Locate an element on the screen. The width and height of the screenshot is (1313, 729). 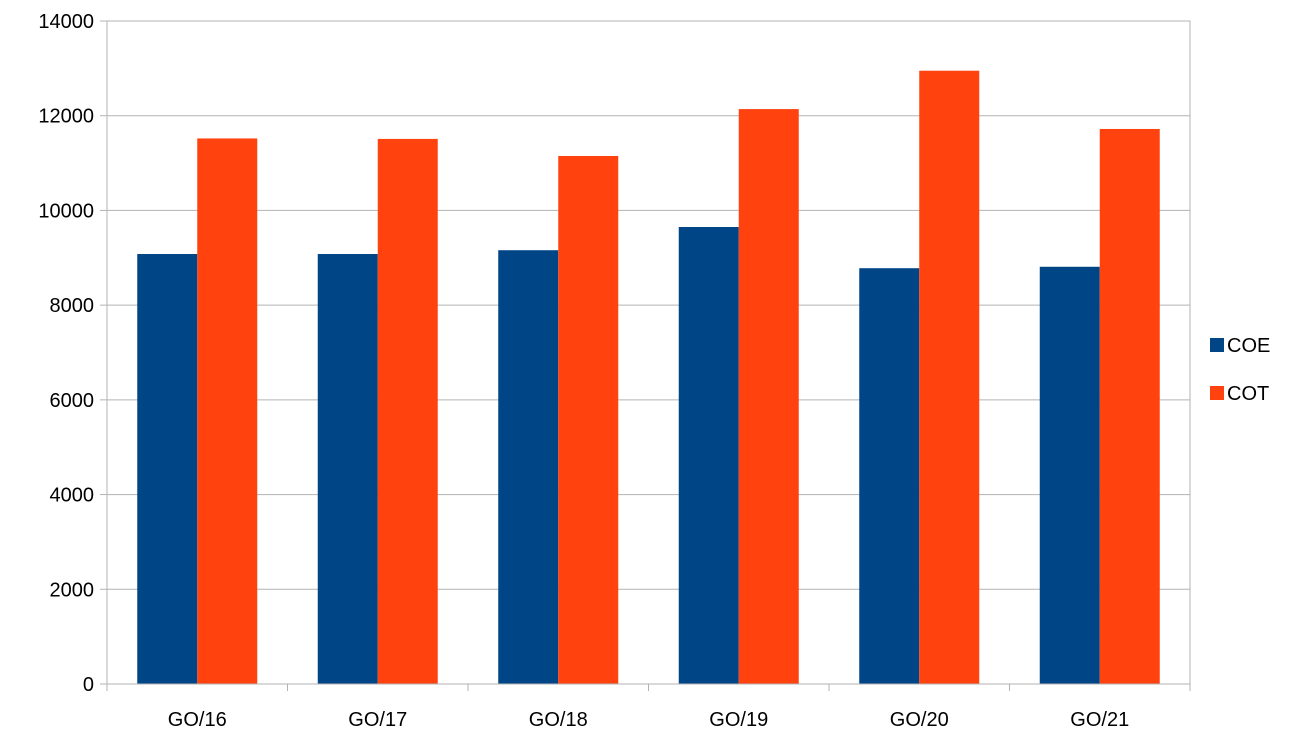
x-tick-label: GO/17 is located at coordinates (377, 719).